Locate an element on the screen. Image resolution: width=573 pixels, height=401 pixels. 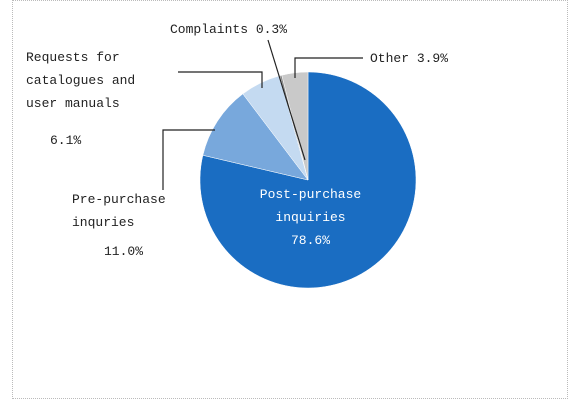
slice-label: Pre-purchase inquries 11.0% is located at coordinates (132, 225).